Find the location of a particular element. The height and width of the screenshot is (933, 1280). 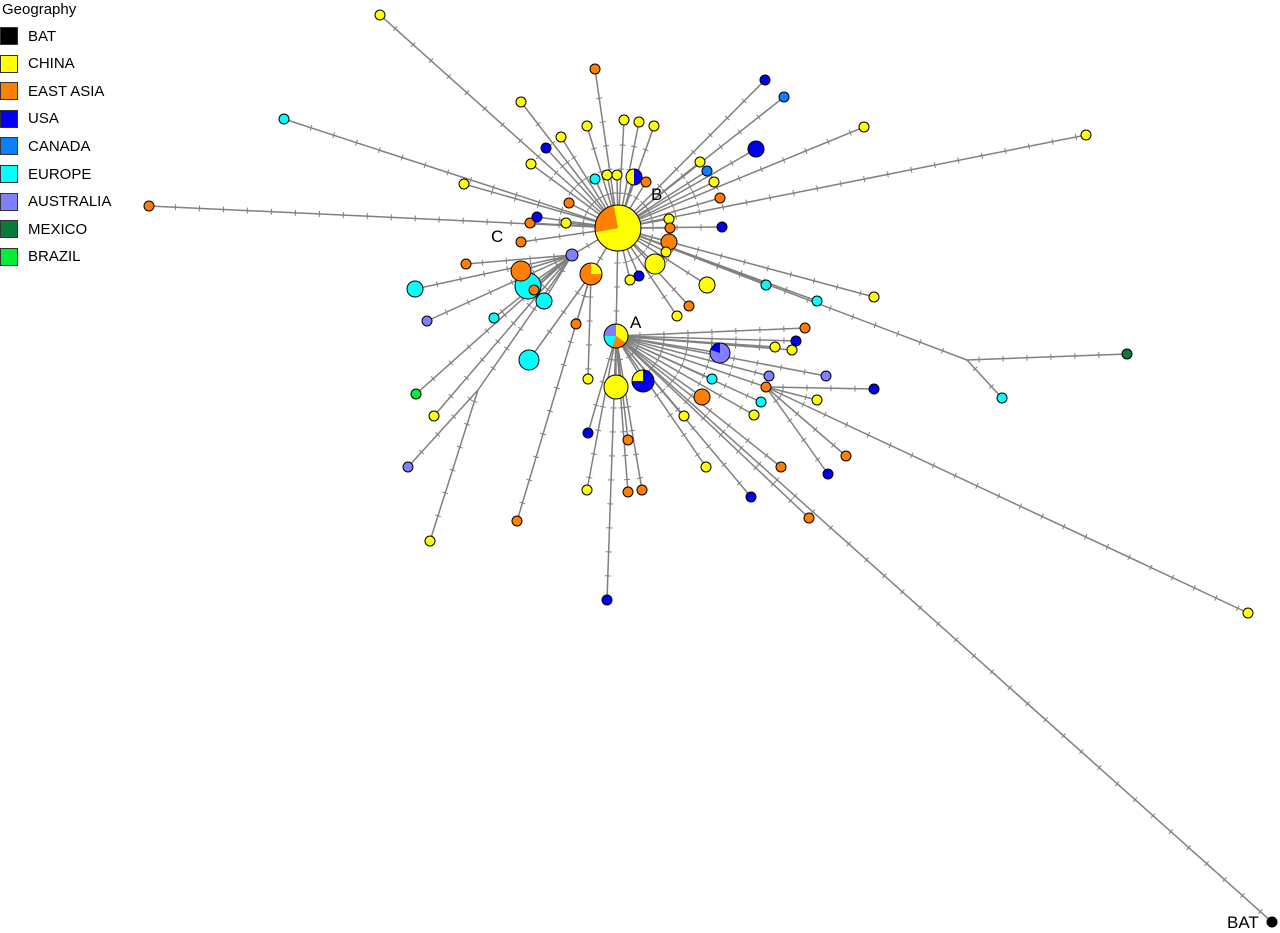

legend-label: AUSTRALIA is located at coordinates (70, 202).